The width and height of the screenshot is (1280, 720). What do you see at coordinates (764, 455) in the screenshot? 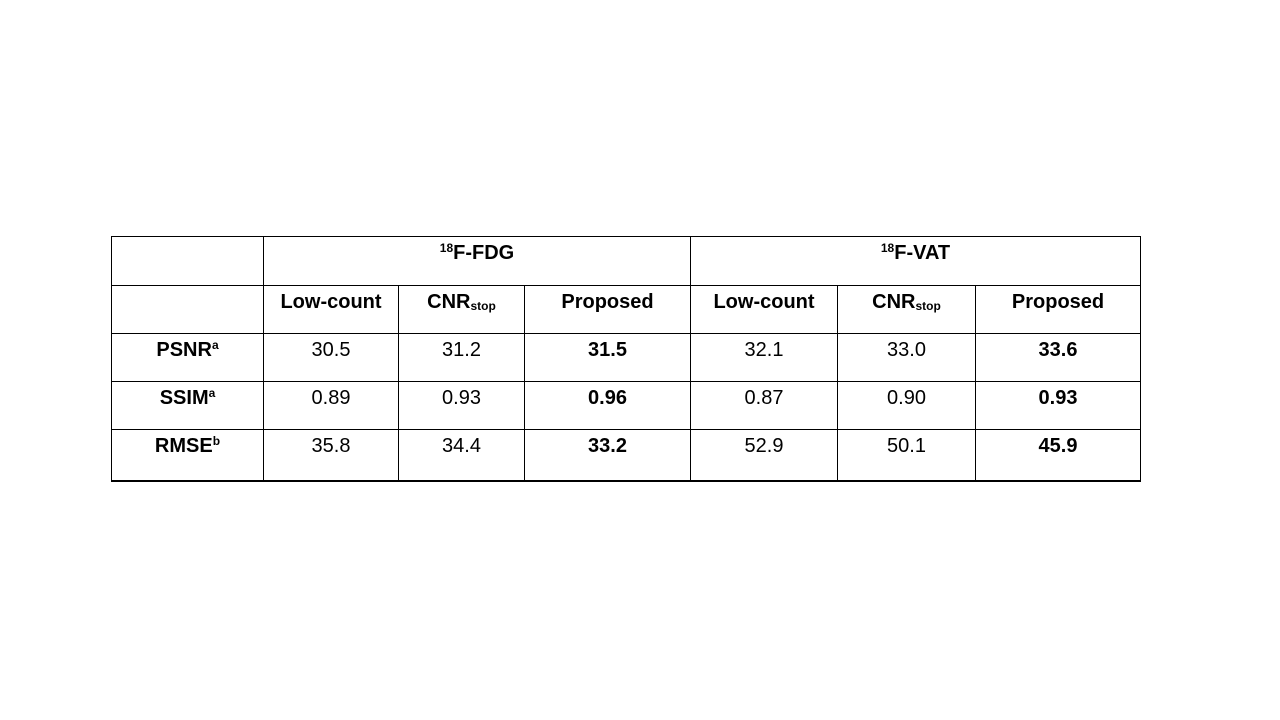
I see `value-cell: 52.9` at bounding box center [764, 455].